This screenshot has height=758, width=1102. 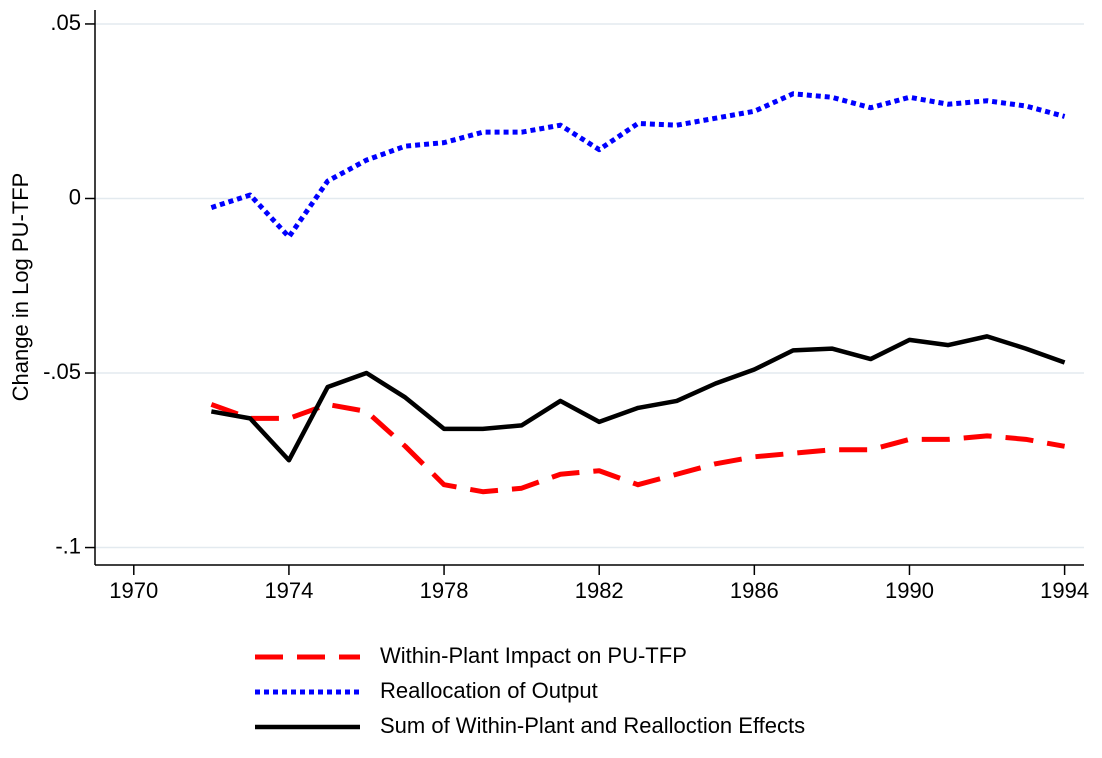 What do you see at coordinates (1064, 590) in the screenshot?
I see `x-tick-label: 1994` at bounding box center [1064, 590].